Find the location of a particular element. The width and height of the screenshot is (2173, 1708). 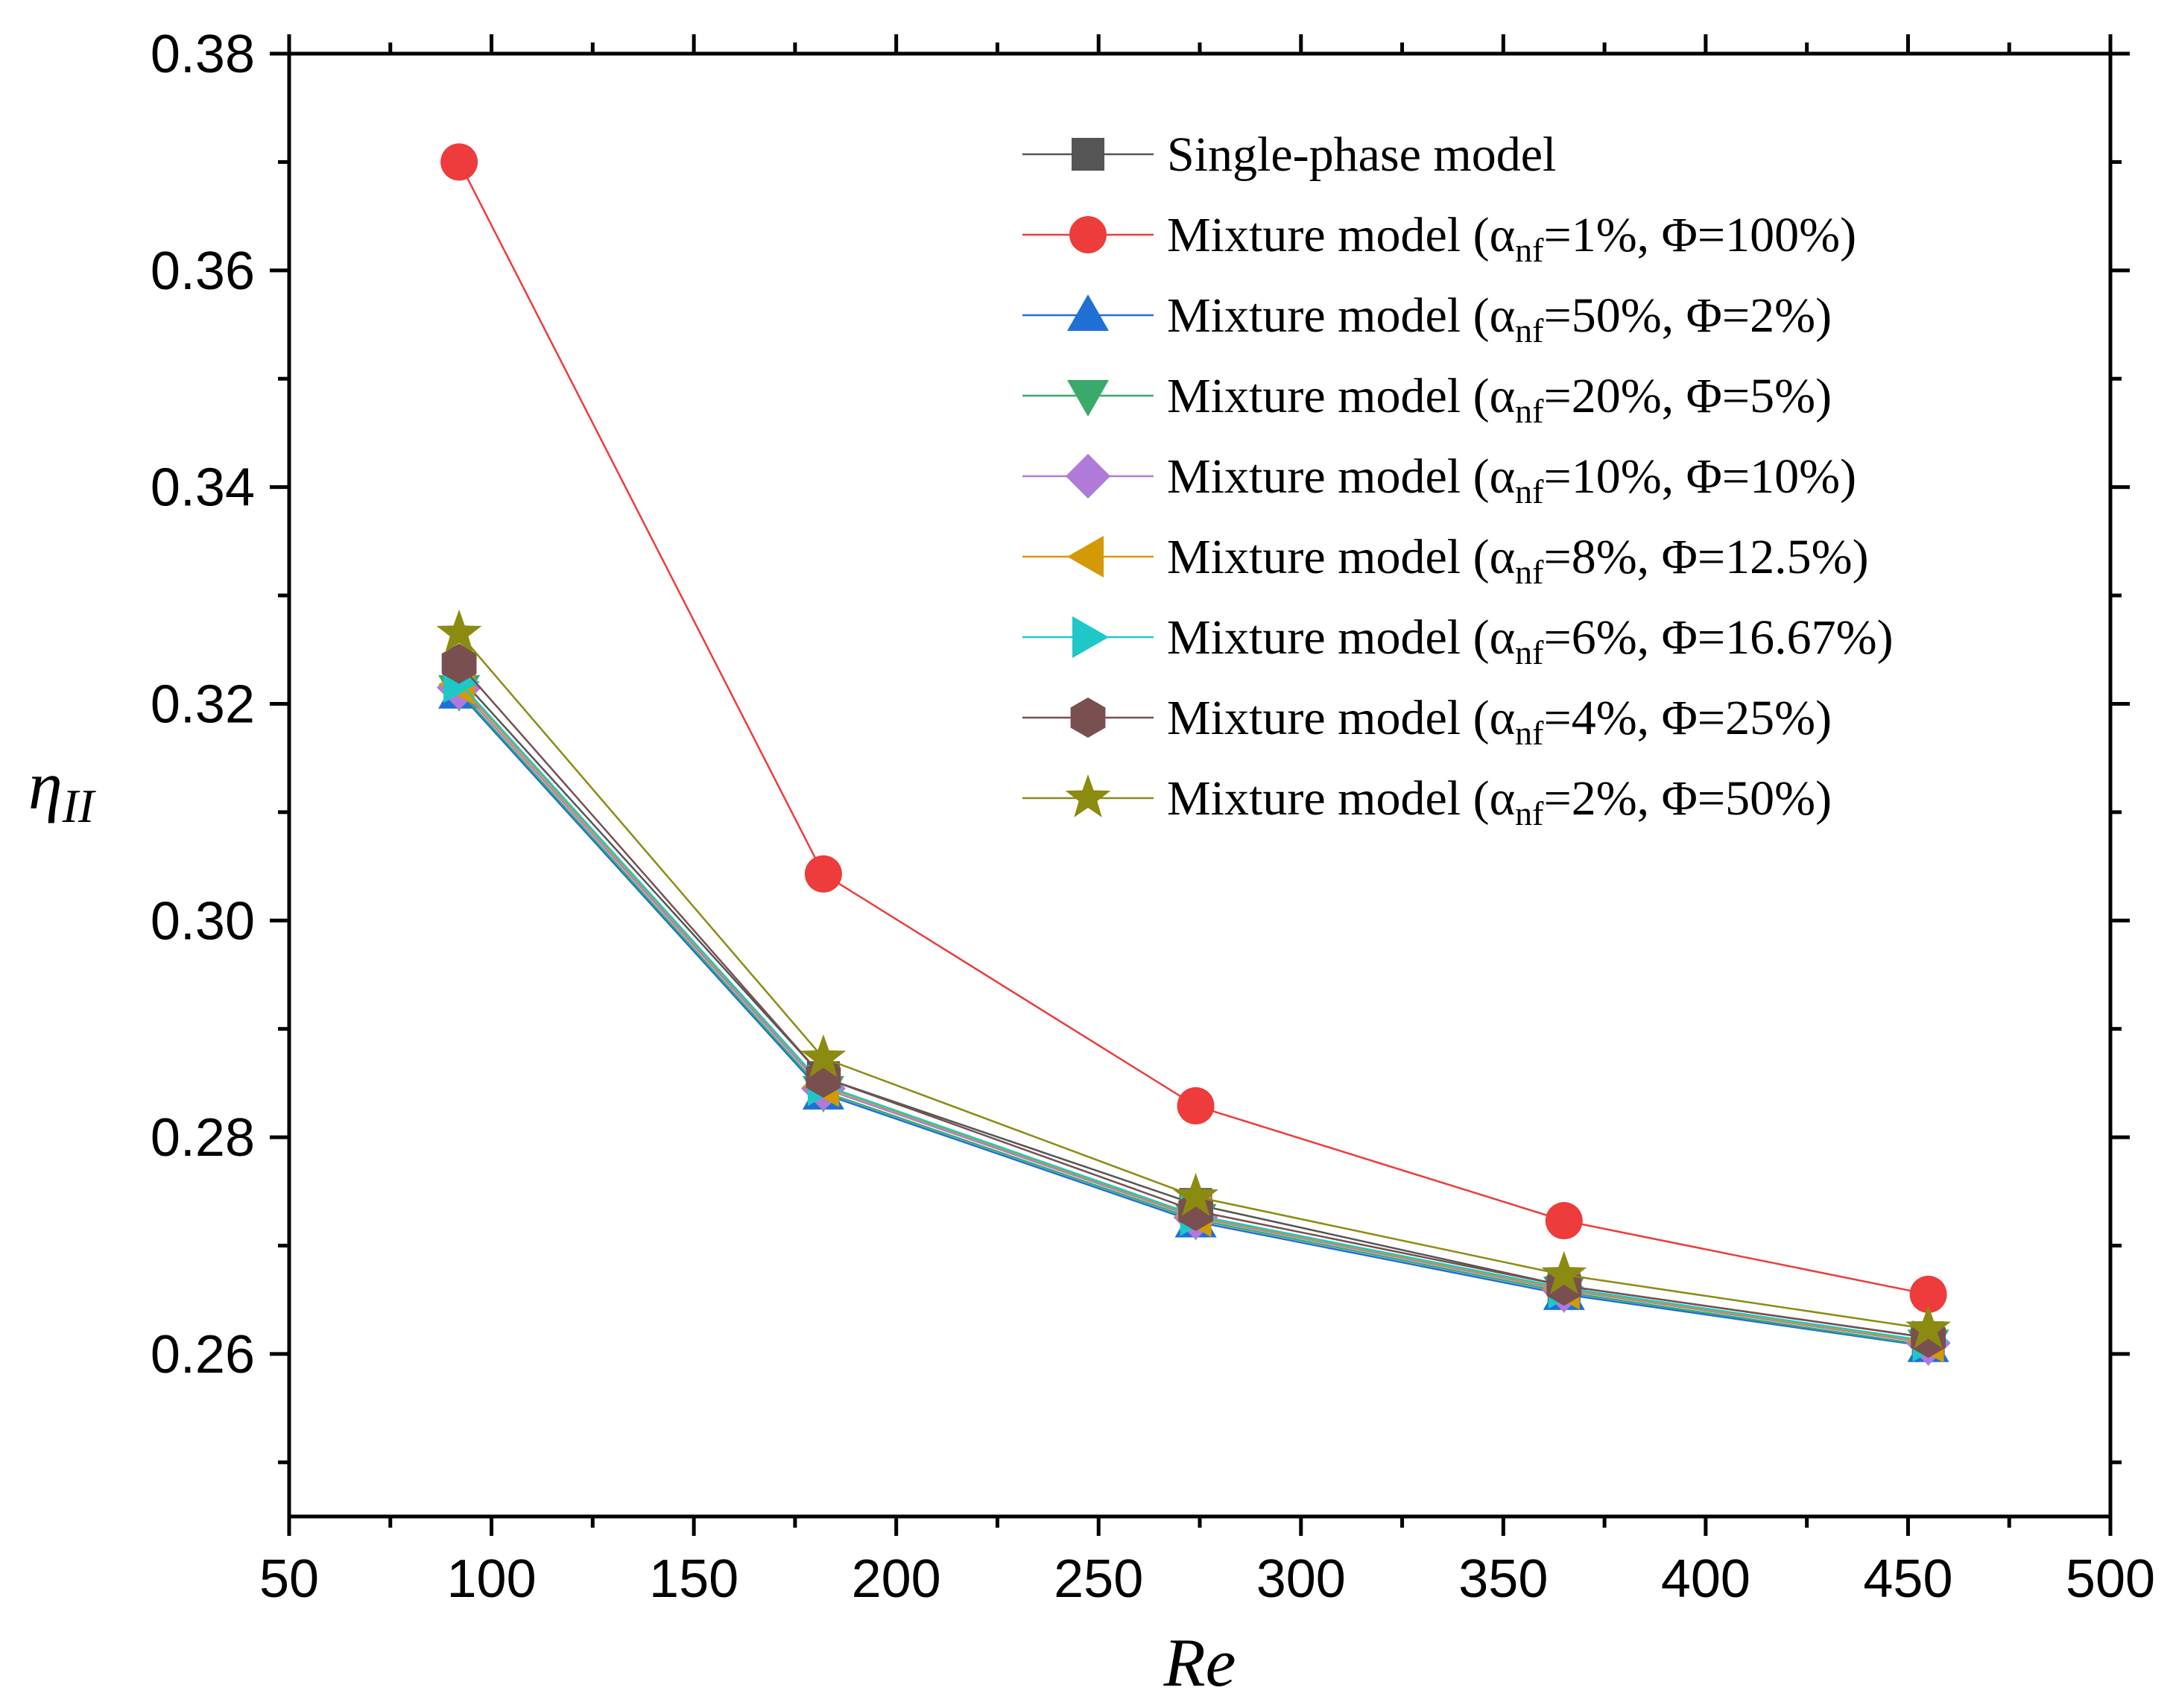

y-tick-label: 0.34 is located at coordinates (203, 488).